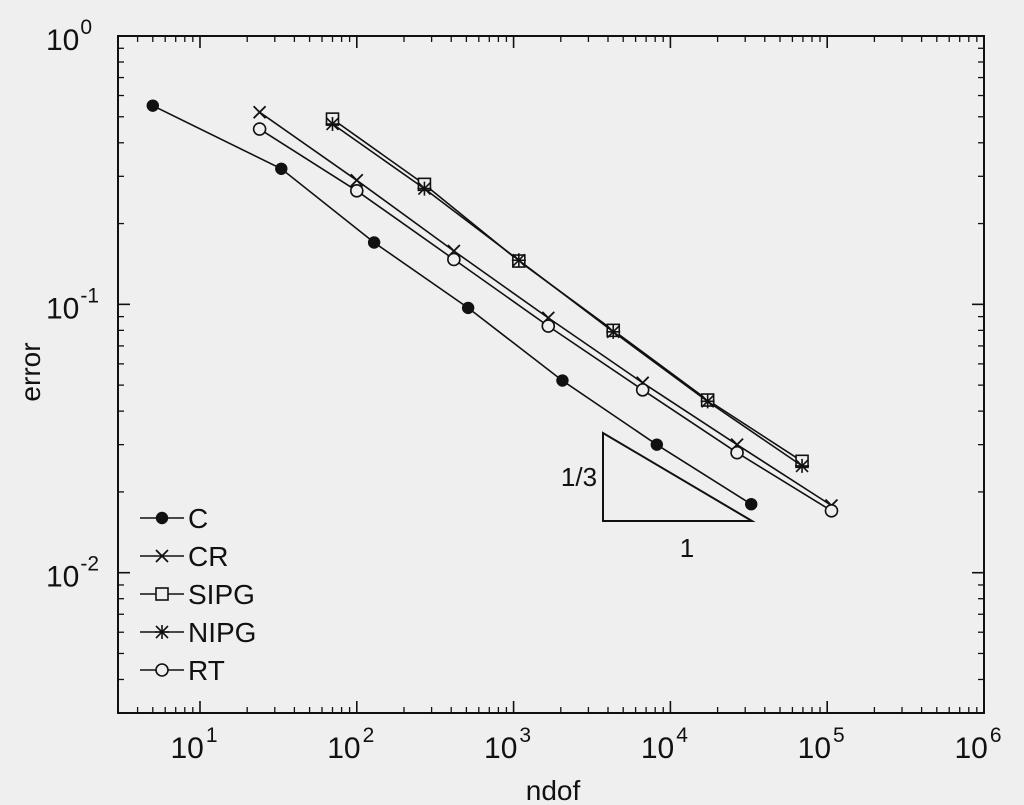 Image resolution: width=1024 pixels, height=805 pixels. I want to click on x-tick-label: 10³, so click(507, 744).